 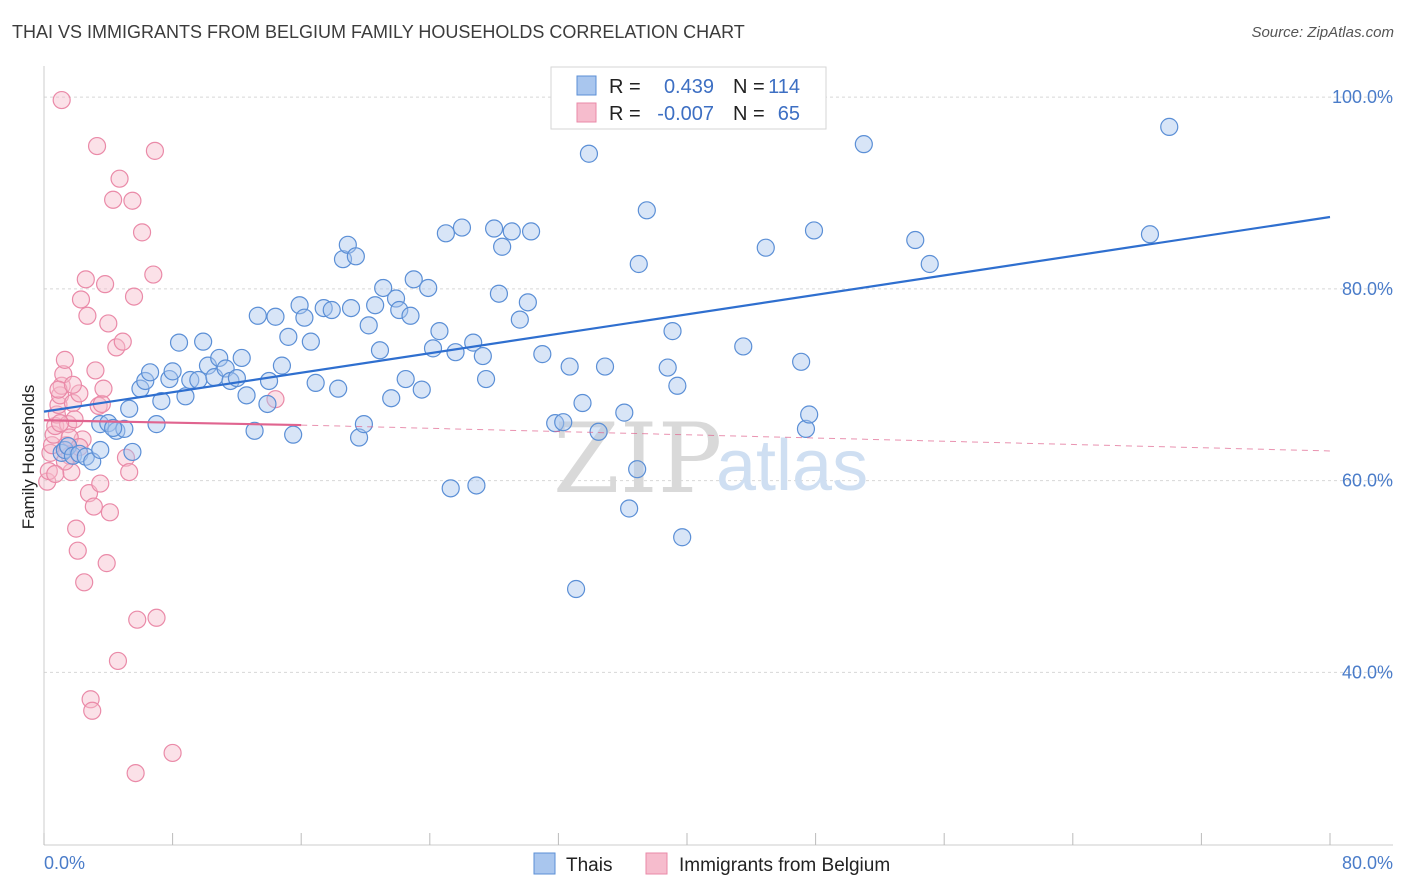 I want to click on y-tick-label: 80.0%, so click(x=1367, y=289).